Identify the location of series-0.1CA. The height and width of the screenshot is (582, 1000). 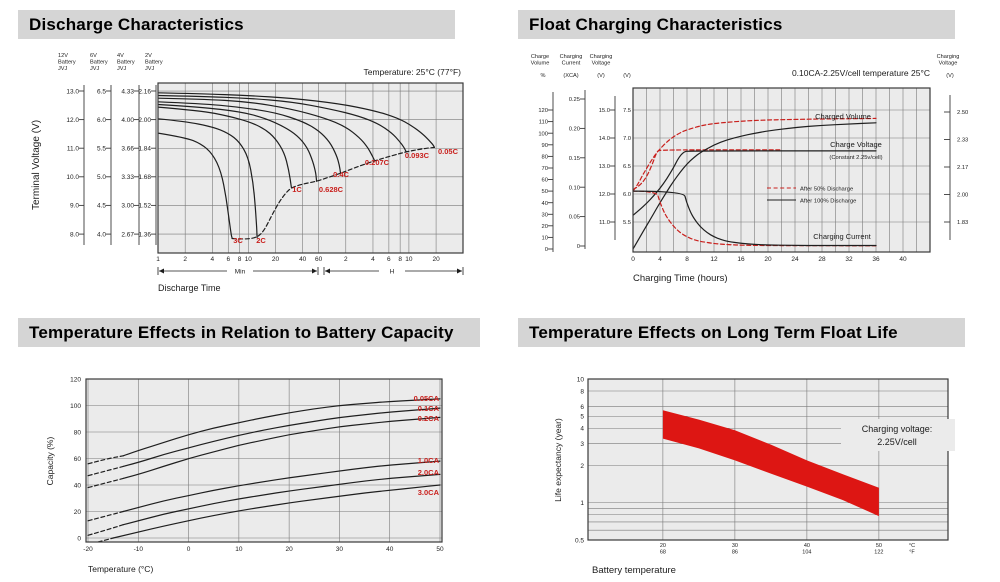
(281, 437).